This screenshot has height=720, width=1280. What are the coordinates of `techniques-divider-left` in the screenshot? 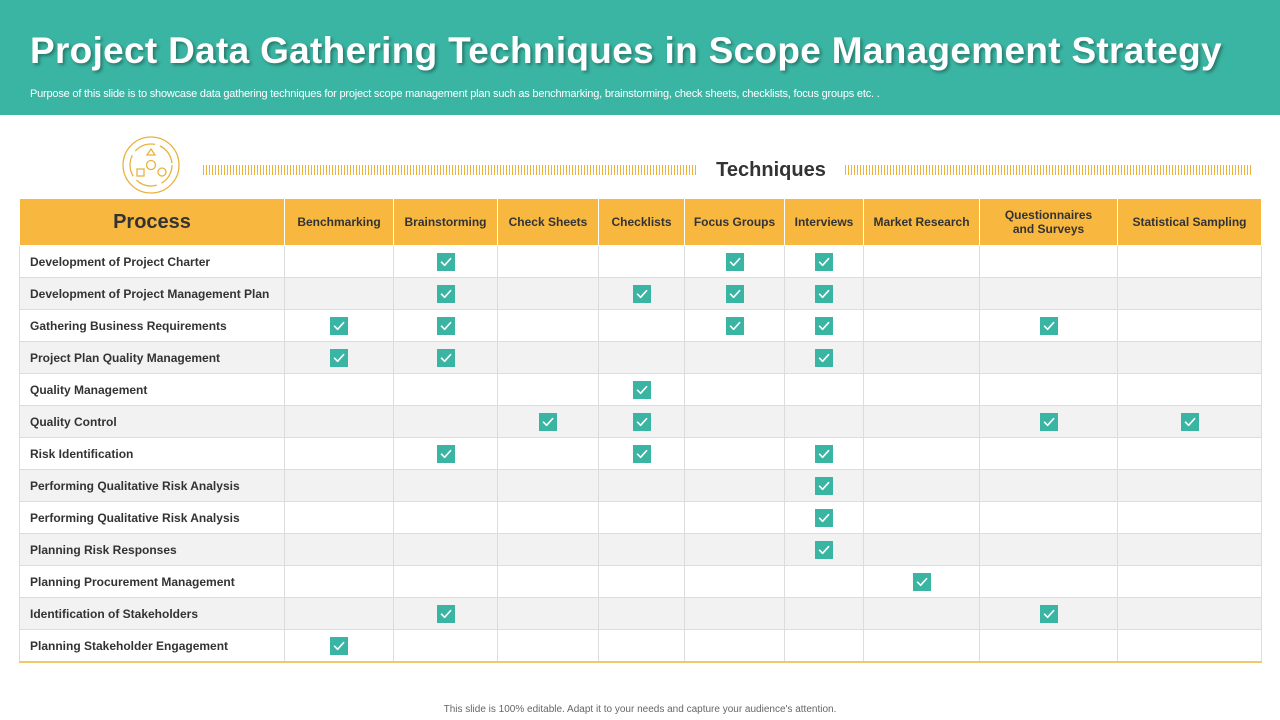 It's located at (450, 170).